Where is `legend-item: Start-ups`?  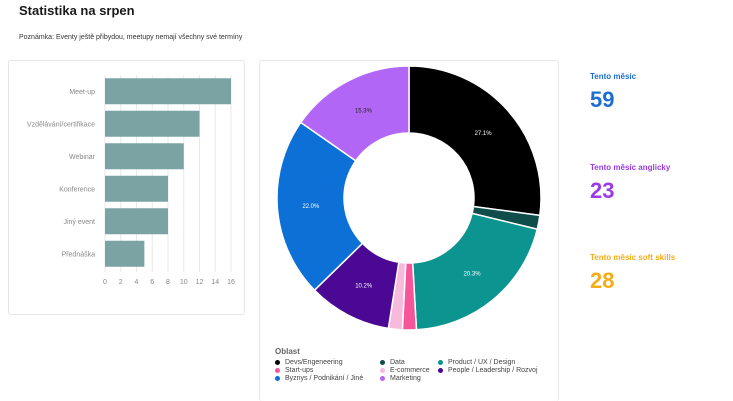 legend-item: Start-ups is located at coordinates (327, 370).